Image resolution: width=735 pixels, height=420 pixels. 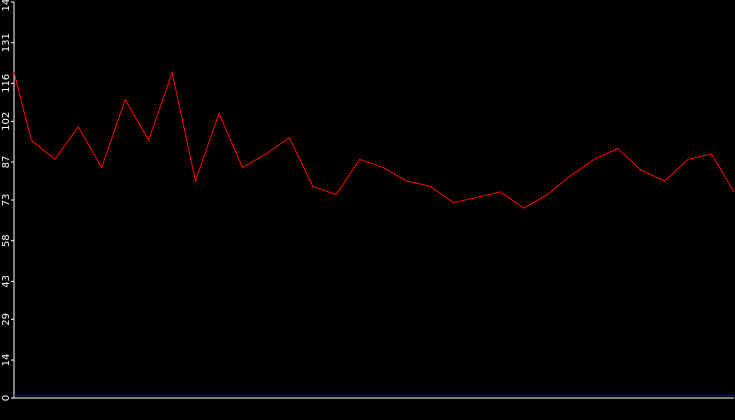 What do you see at coordinates (6, 42) in the screenshot?
I see `y-tick-label: 131` at bounding box center [6, 42].